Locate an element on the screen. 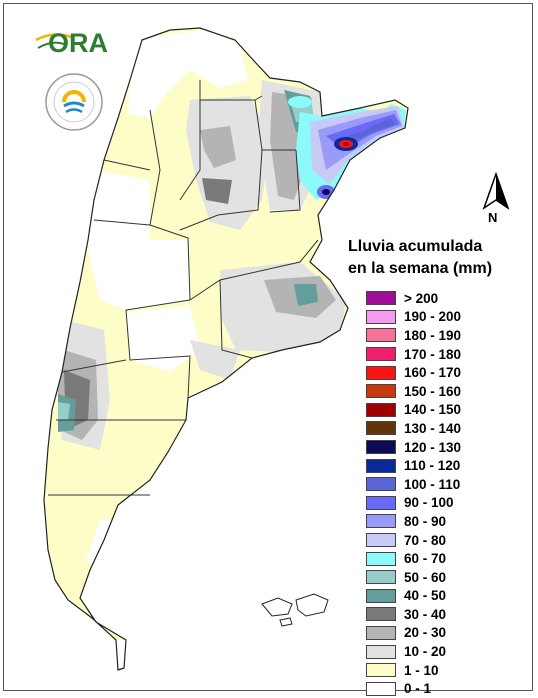 The image size is (538, 698). legend-label: 170 - 180 is located at coordinates (433, 354).